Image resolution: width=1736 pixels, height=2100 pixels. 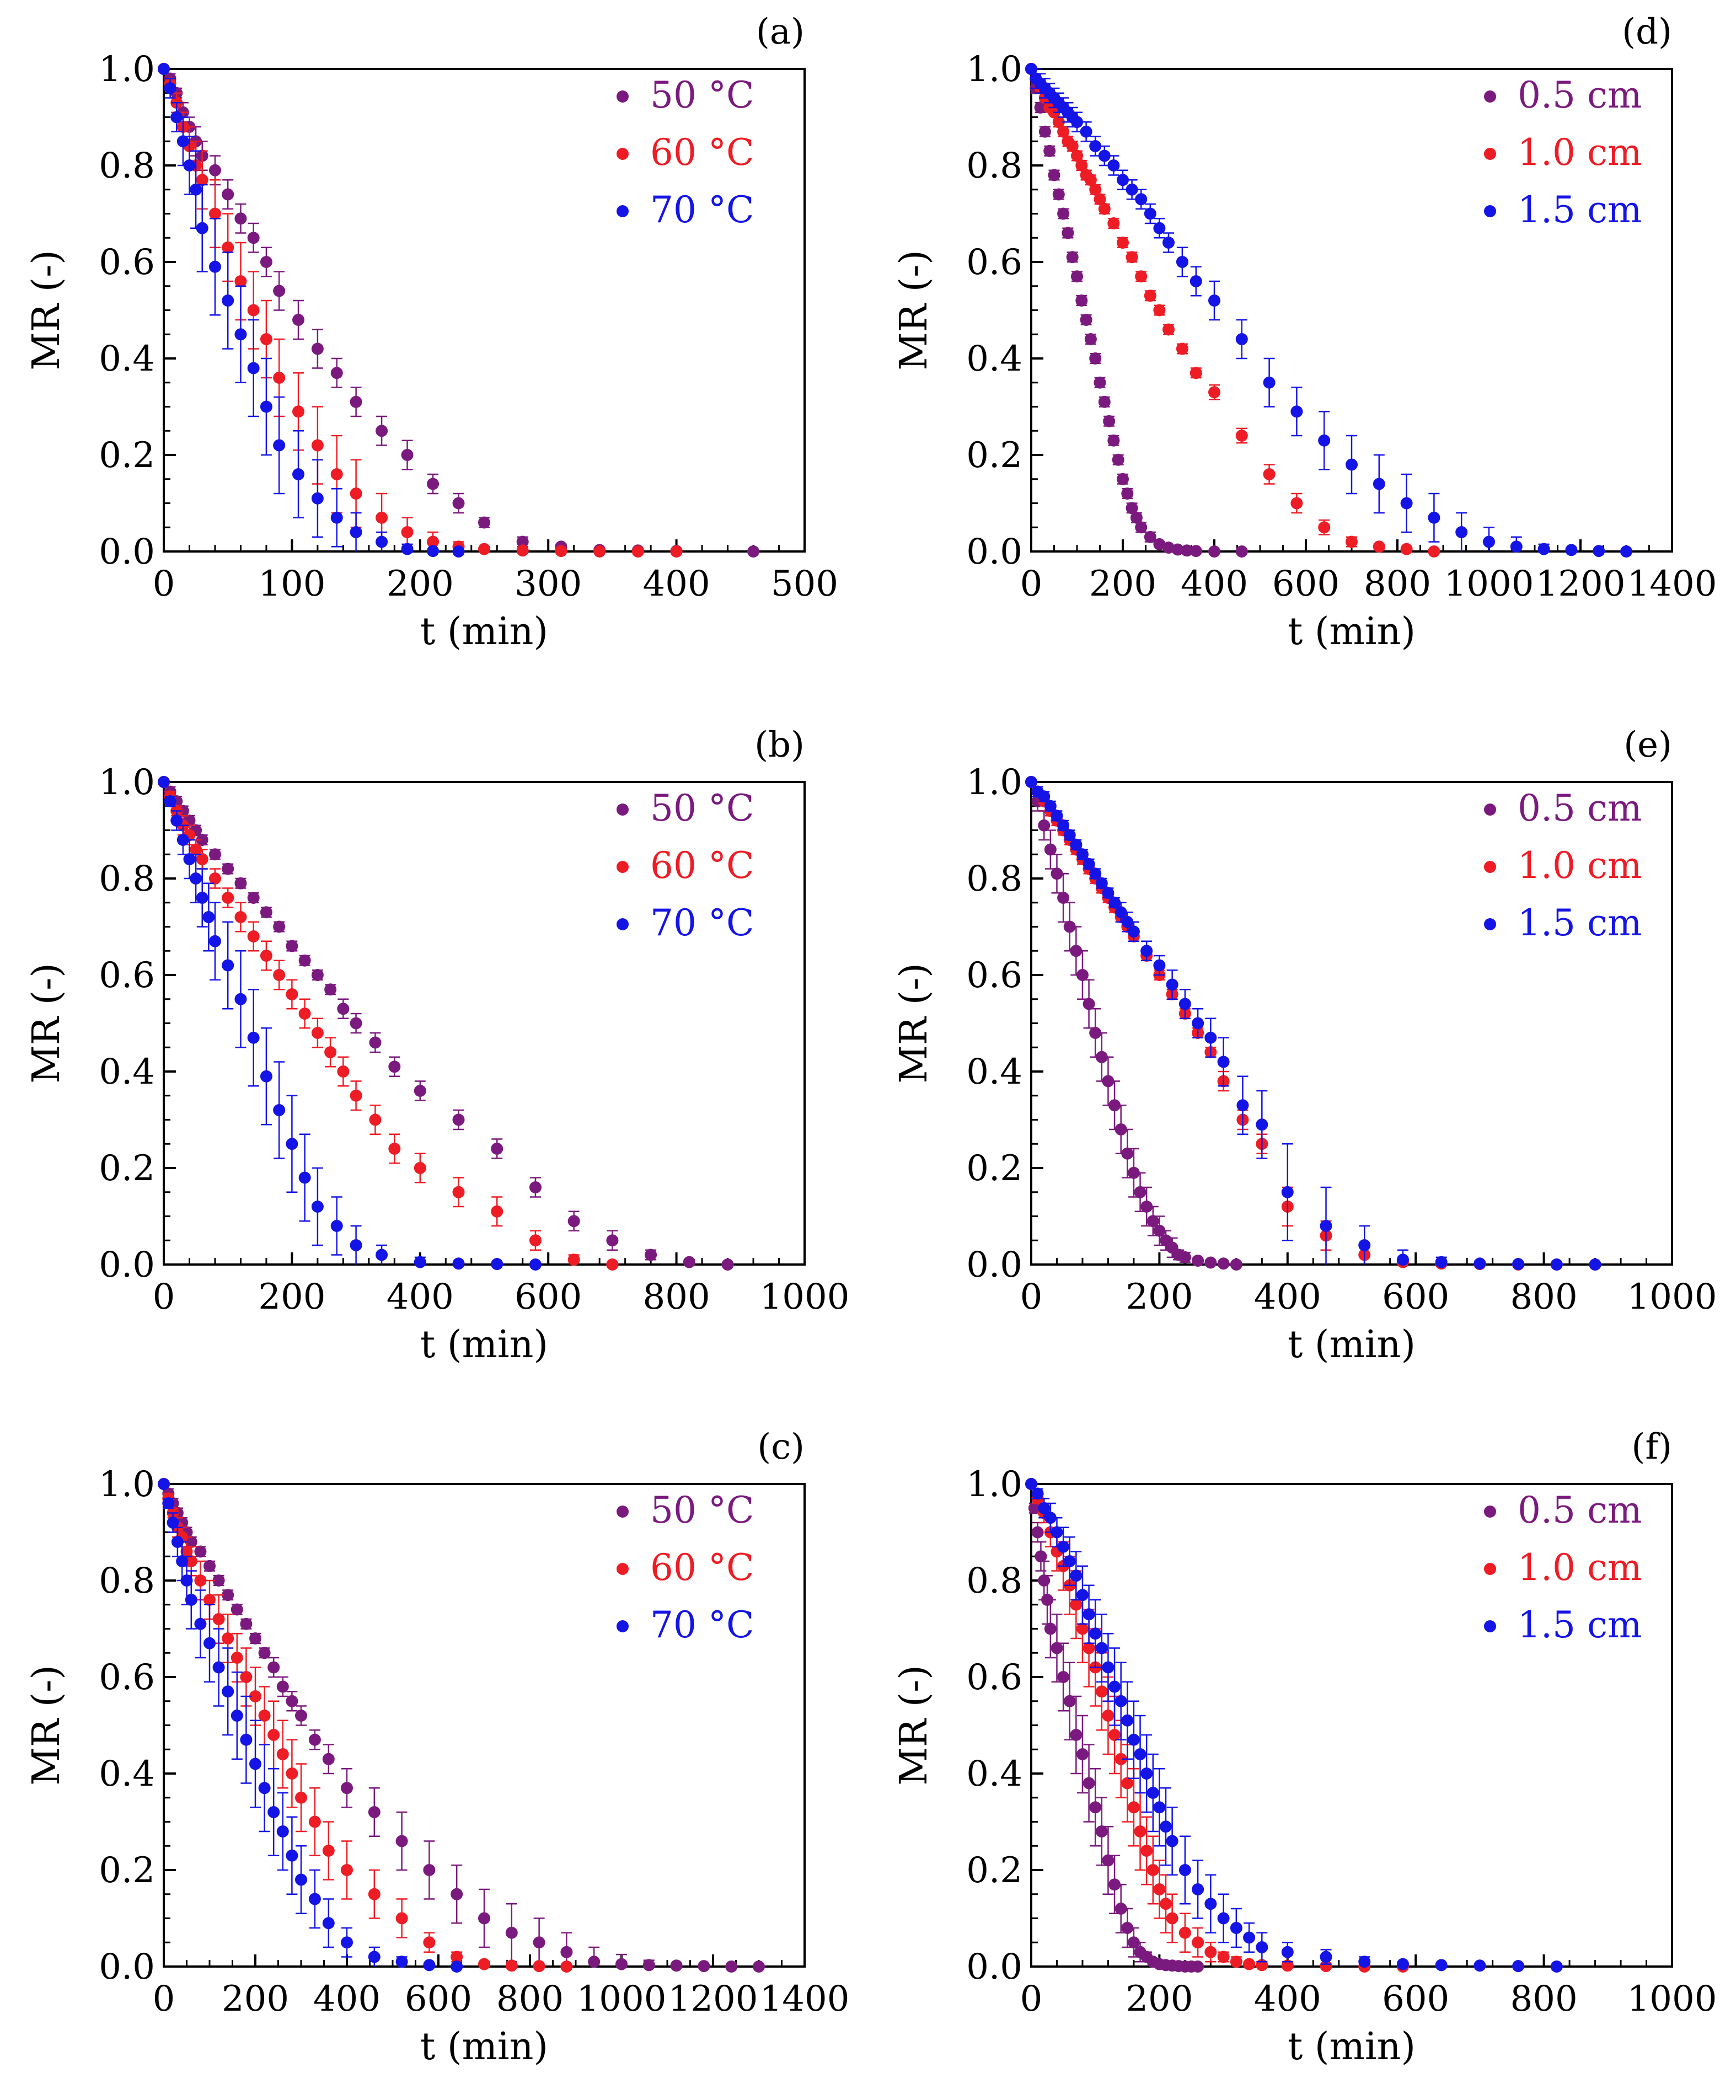 What do you see at coordinates (127, 1870) in the screenshot?
I see `y-tick-label: 0.2` at bounding box center [127, 1870].